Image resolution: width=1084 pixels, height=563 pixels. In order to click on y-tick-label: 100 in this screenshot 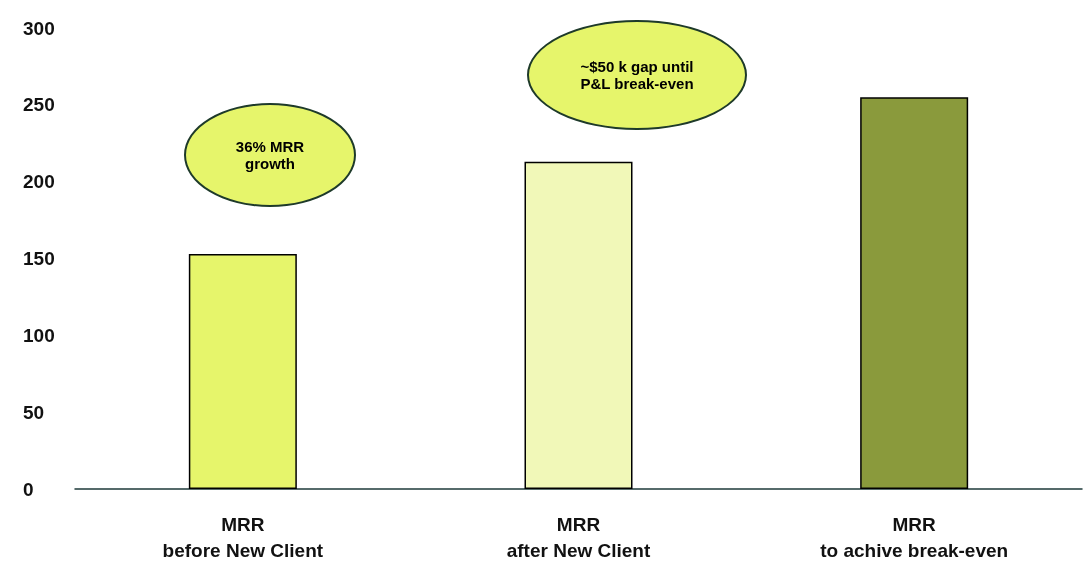, I will do `click(39, 335)`.